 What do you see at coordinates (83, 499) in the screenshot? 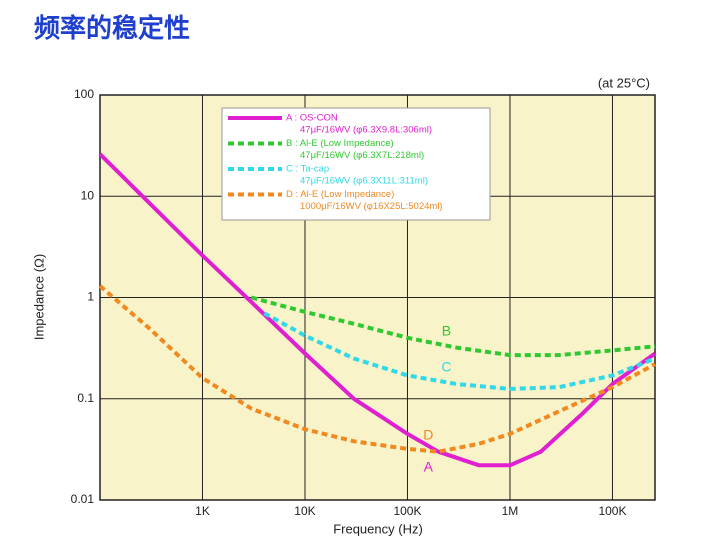
I see `y-tick-label: 0.01` at bounding box center [83, 499].